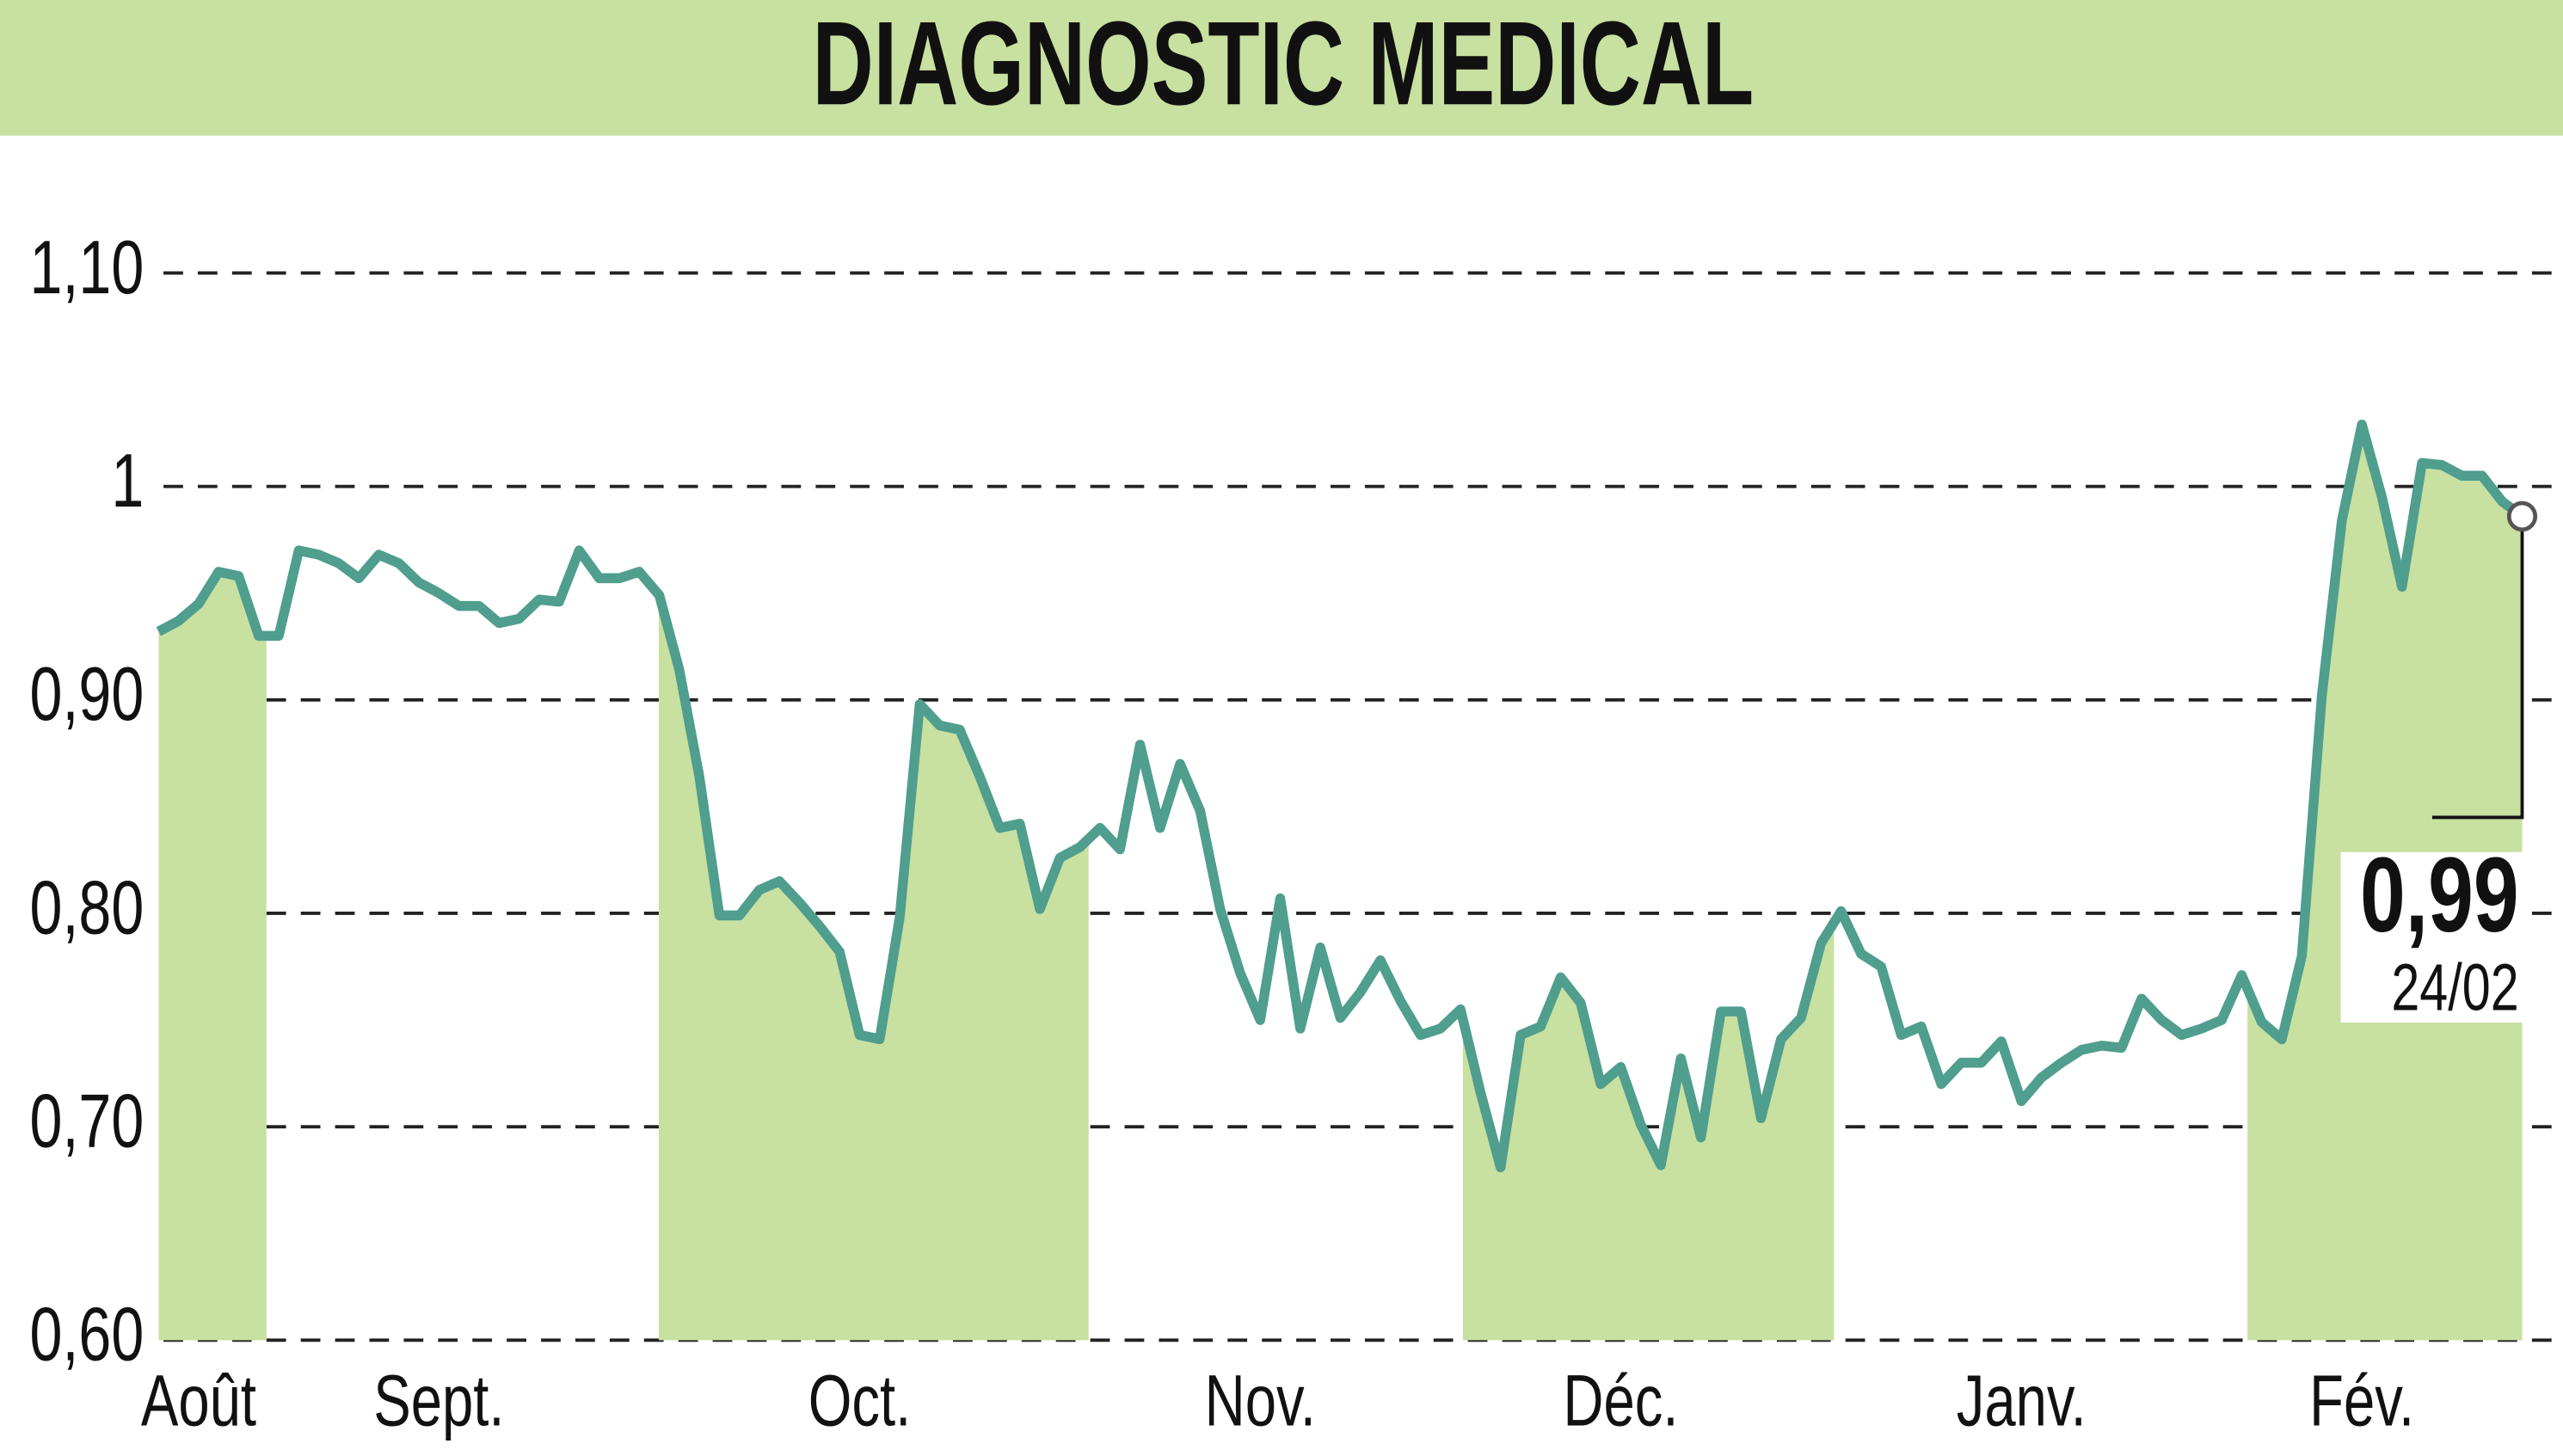  Describe the element at coordinates (1284, 65) in the screenshot. I see `chart-title: DIAGNOSTIC MEDICAL` at that location.